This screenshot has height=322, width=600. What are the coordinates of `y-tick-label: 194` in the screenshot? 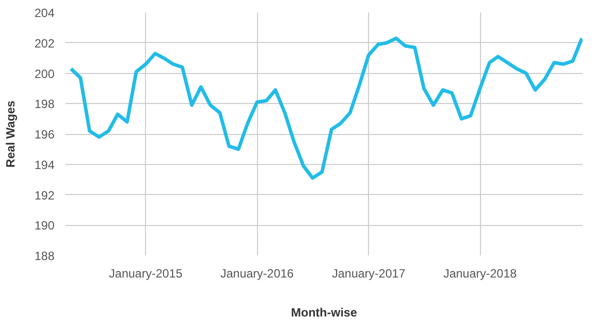 It's located at (44, 165).